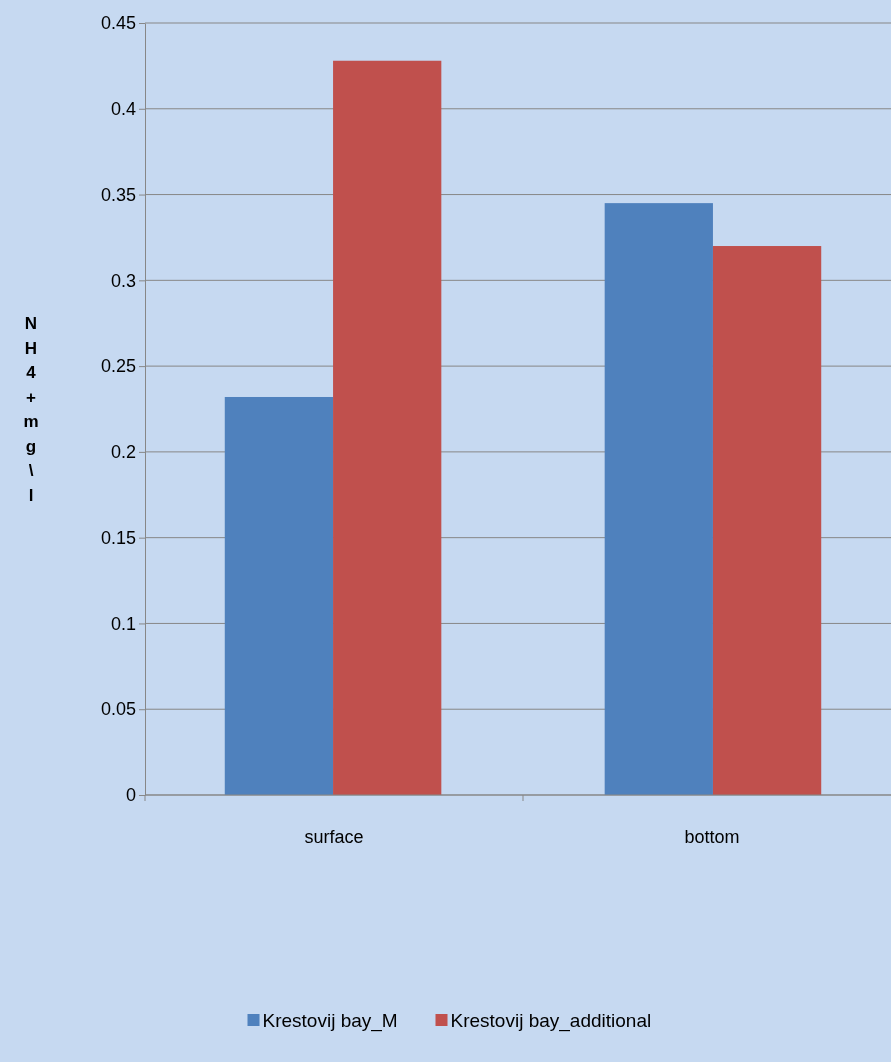 The height and width of the screenshot is (1062, 891). Describe the element at coordinates (118, 366) in the screenshot. I see `y-tick-label: 0.25` at that location.